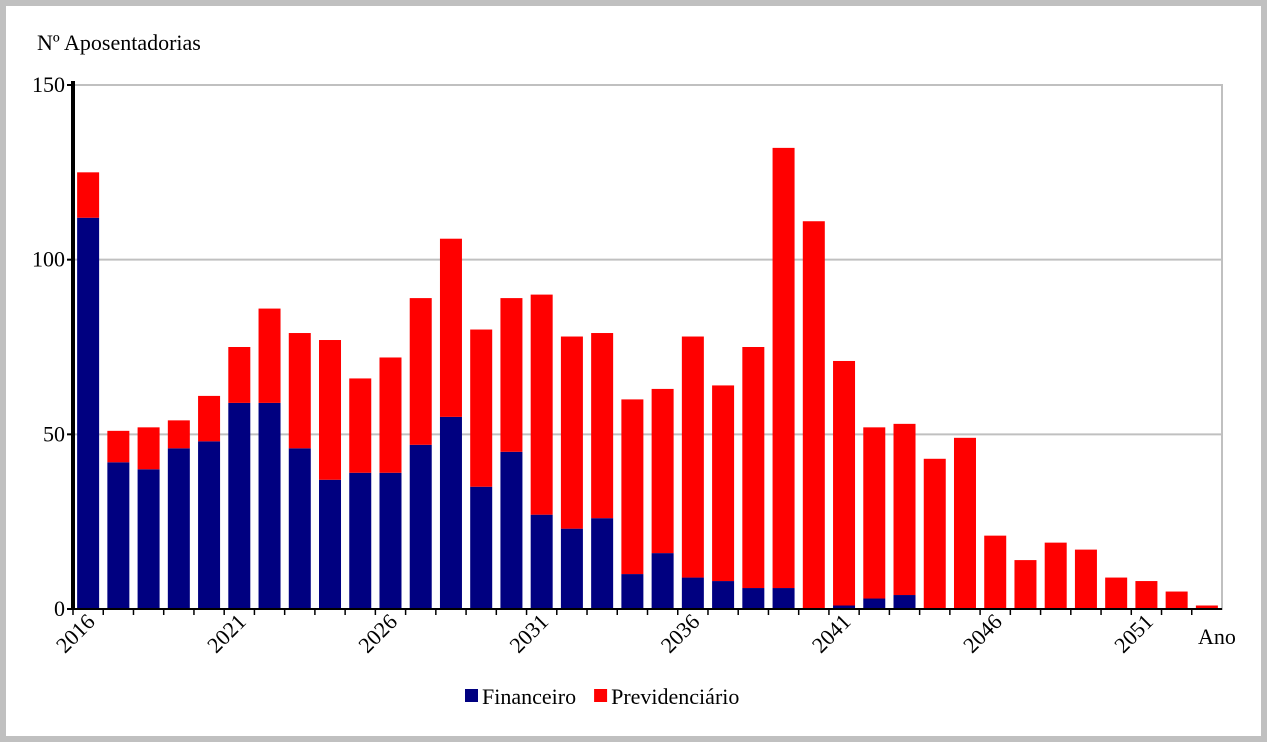 The height and width of the screenshot is (742, 1267). What do you see at coordinates (54, 433) in the screenshot?
I see `y-tick-label: 50` at bounding box center [54, 433].